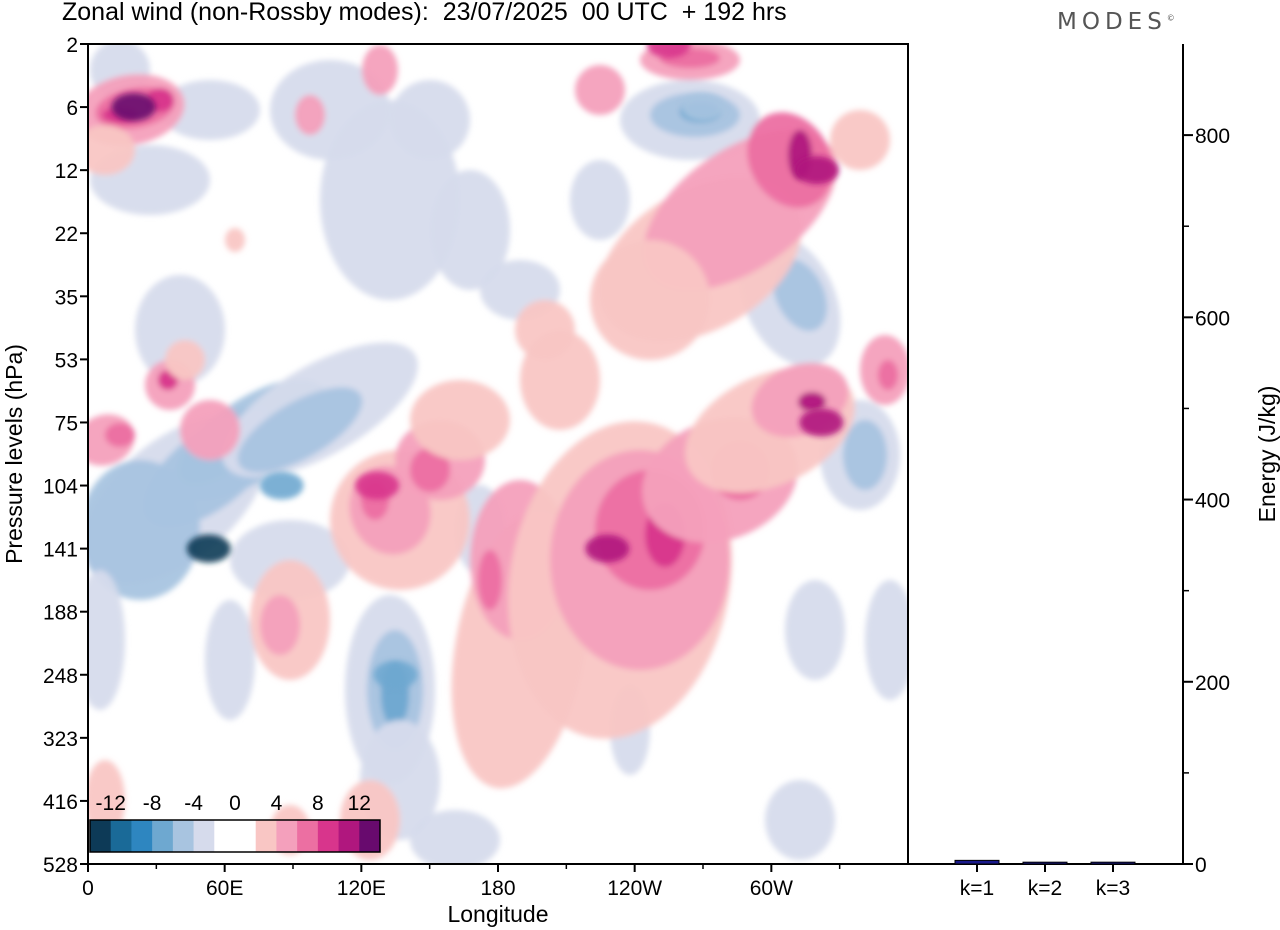 The width and height of the screenshot is (1280, 930). I want to click on colorbar-label: 12, so click(359, 803).